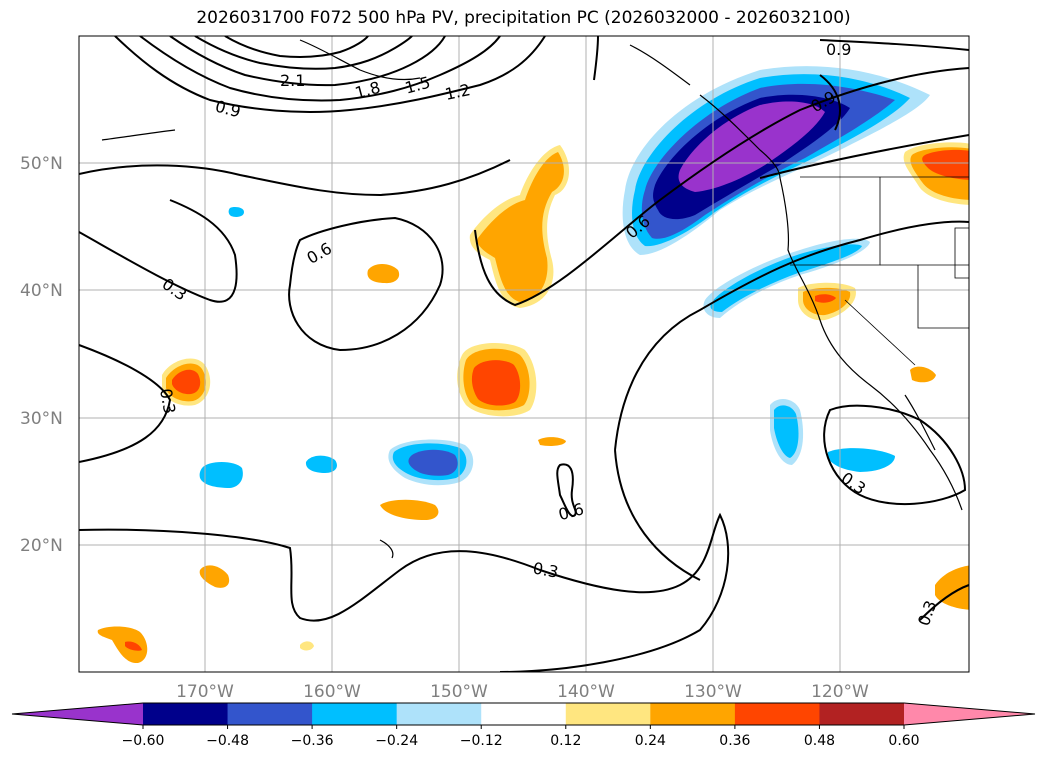  What do you see at coordinates (481, 741) in the screenshot?
I see `colorbar-tick-label: −0.12` at bounding box center [481, 741].